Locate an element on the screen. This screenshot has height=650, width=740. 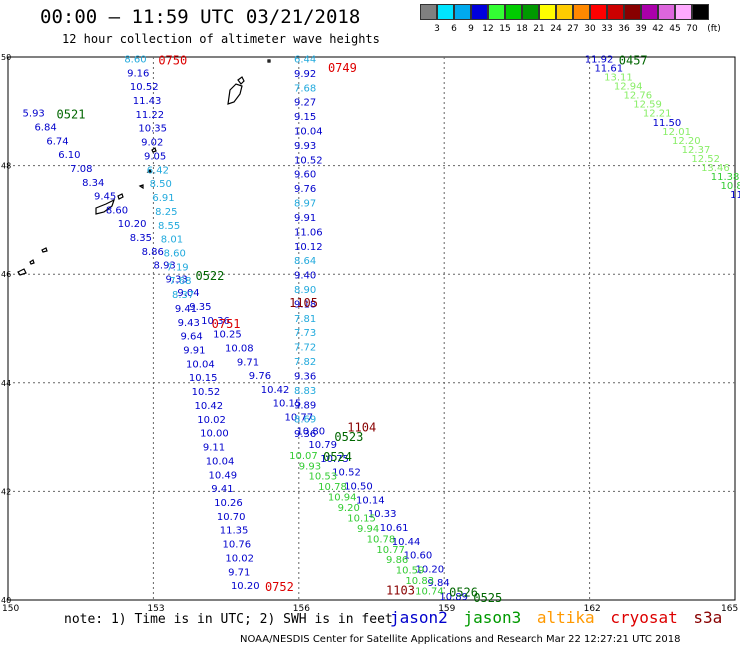
wave-height-value: 9.86 is located at coordinates (397, 560).